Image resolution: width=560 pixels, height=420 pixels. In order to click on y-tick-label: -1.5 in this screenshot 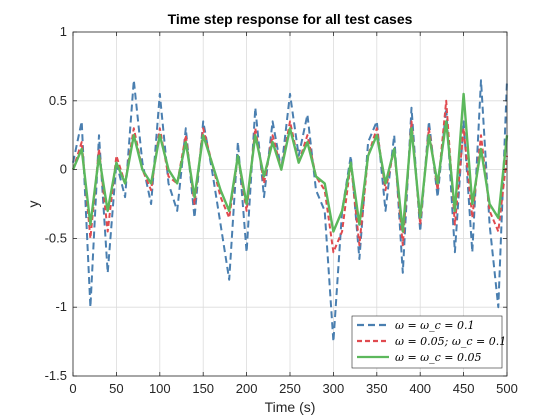, I will do `click(56, 375)`.